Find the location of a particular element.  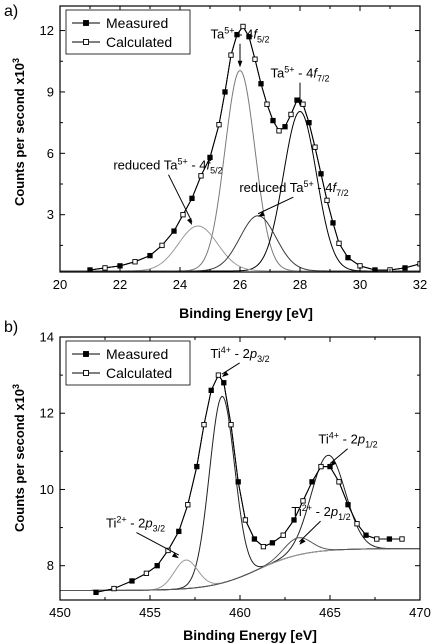

panel-b-ylabel-sup: 3 is located at coordinates (16, 386).